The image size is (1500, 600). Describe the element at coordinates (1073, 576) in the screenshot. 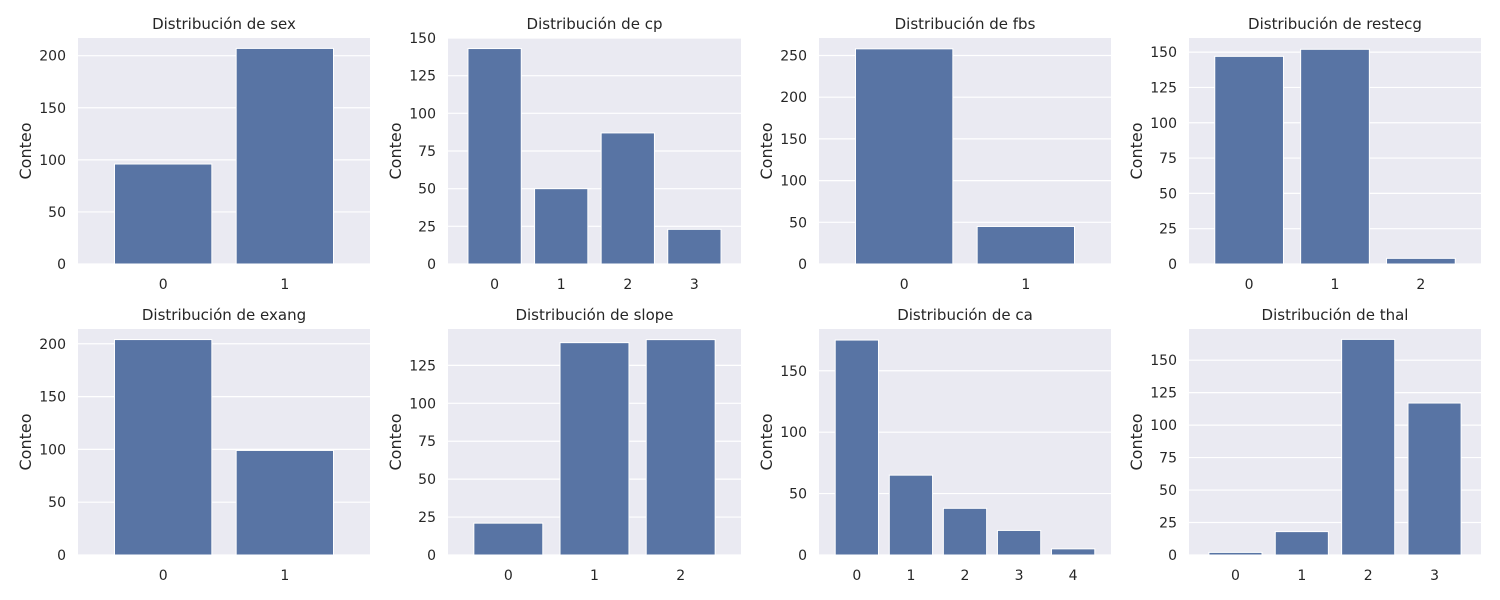

I see `x-tick-label: 4` at that location.